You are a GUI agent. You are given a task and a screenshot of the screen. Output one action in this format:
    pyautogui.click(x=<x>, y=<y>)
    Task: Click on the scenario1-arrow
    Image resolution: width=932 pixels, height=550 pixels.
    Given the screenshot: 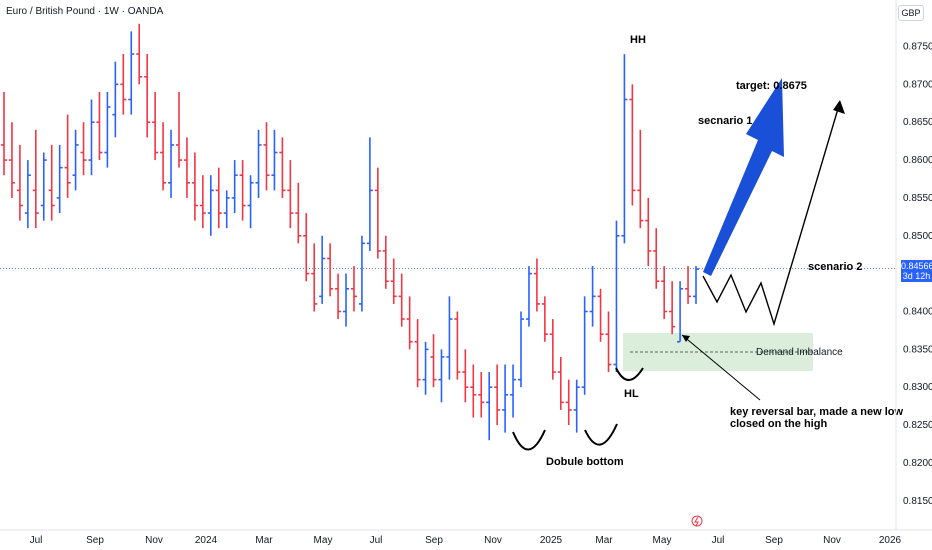 What is the action you would take?
    pyautogui.click(x=743, y=177)
    